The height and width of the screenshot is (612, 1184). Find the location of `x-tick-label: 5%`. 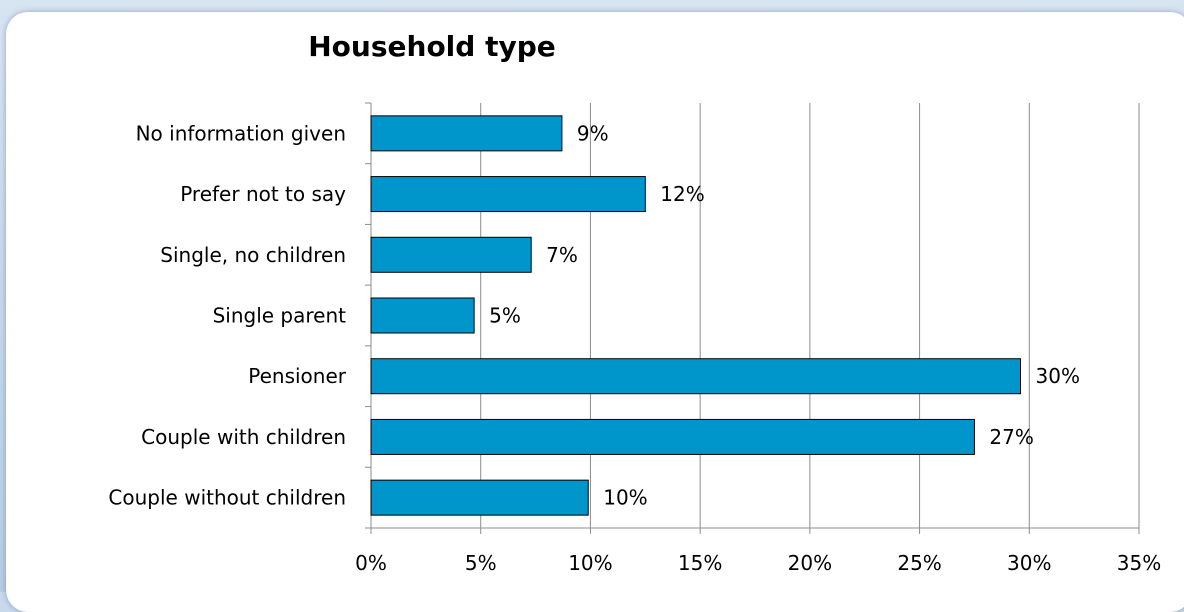

x-tick-label: 5% is located at coordinates (481, 563).